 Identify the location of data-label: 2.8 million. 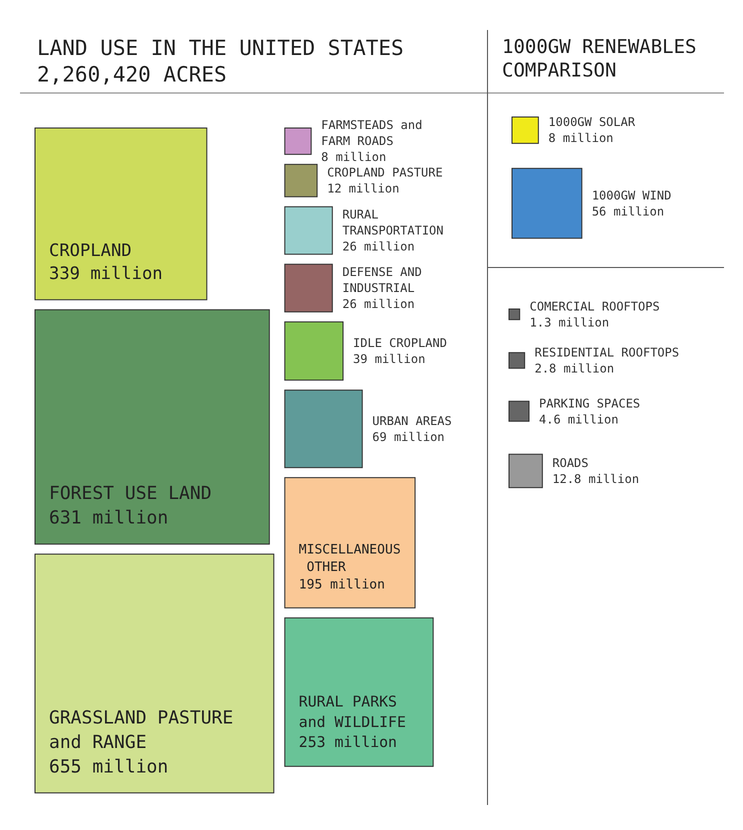
(574, 368).